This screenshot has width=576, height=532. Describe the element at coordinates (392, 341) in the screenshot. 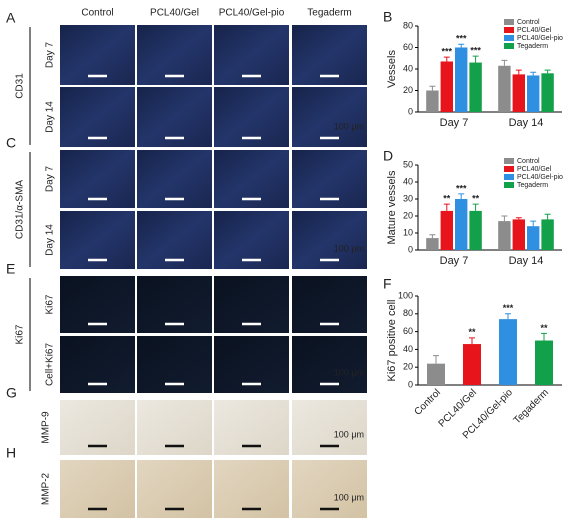

I see `y-axis-label: Ki67 positive cell` at that location.